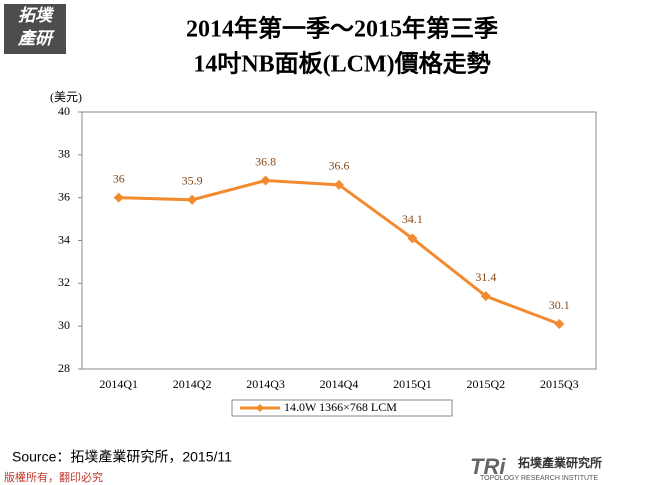 This screenshot has height=485, width=650. What do you see at coordinates (64, 239) in the screenshot?
I see `y-tick-label: 34` at bounding box center [64, 239].